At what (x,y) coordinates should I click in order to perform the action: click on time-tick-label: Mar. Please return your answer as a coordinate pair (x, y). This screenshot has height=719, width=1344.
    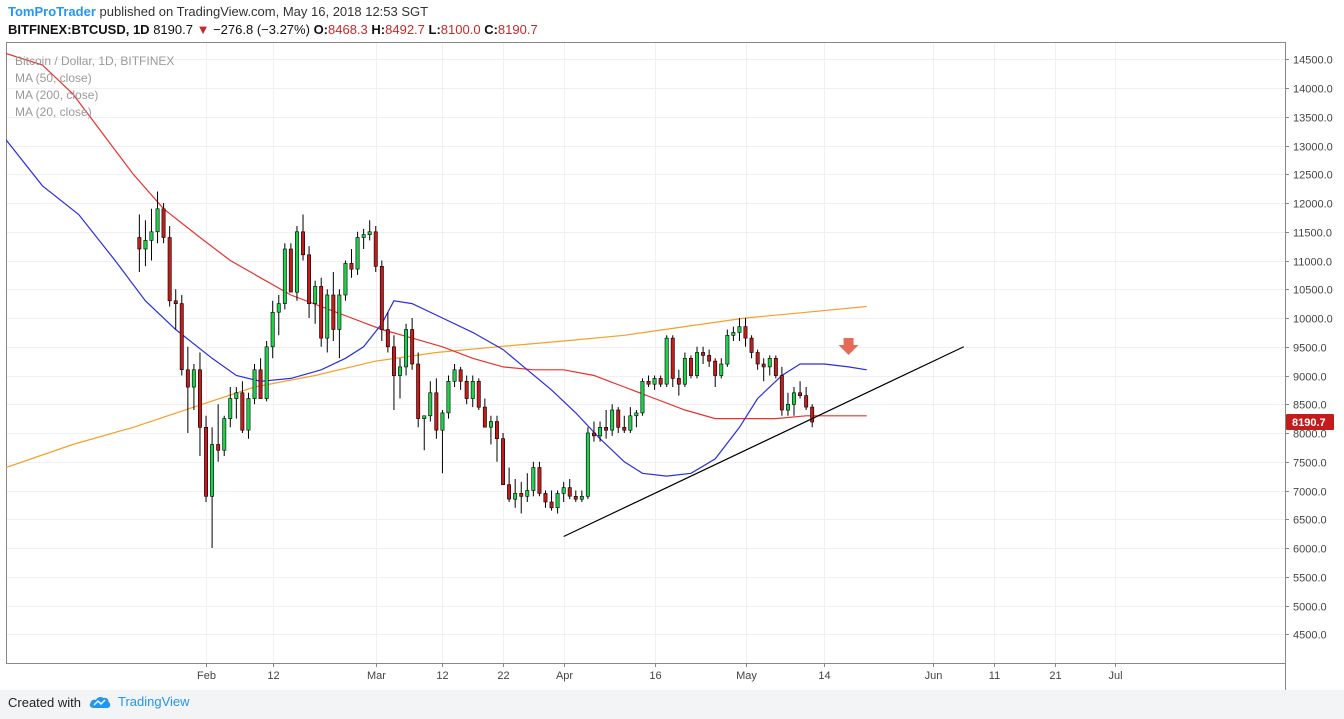
    Looking at the image, I should click on (376, 676).